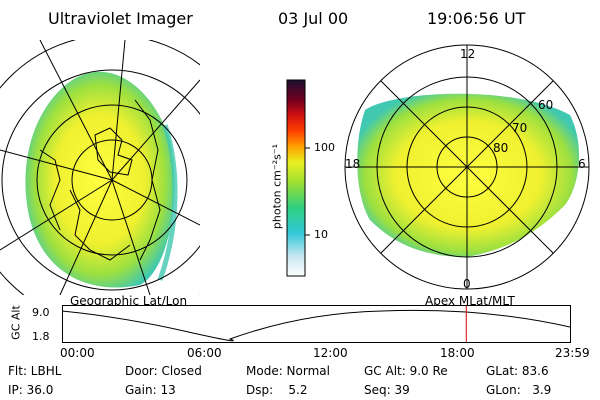 The height and width of the screenshot is (400, 600). Describe the element at coordinates (41, 312) in the screenshot. I see `alt-tick-9: 9.0` at that location.